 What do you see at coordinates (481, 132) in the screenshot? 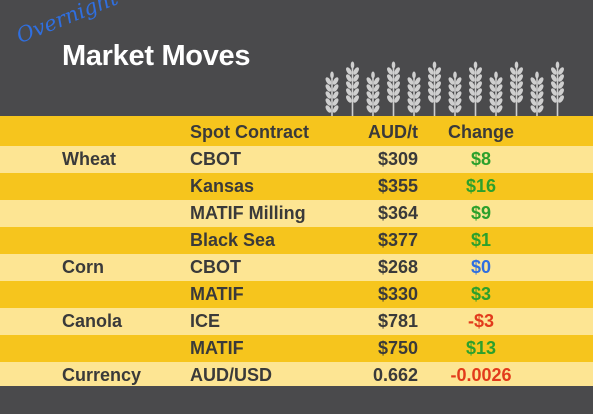
I see `header-change: Change` at bounding box center [481, 132].